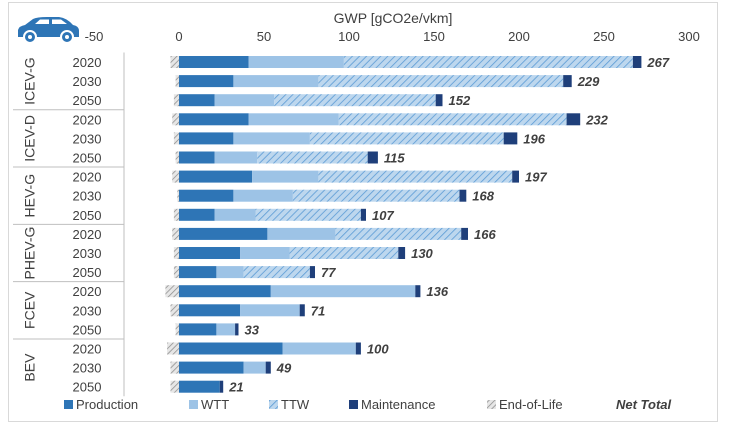  Describe the element at coordinates (588, 81) in the screenshot. I see `net-total-label: 229` at that location.